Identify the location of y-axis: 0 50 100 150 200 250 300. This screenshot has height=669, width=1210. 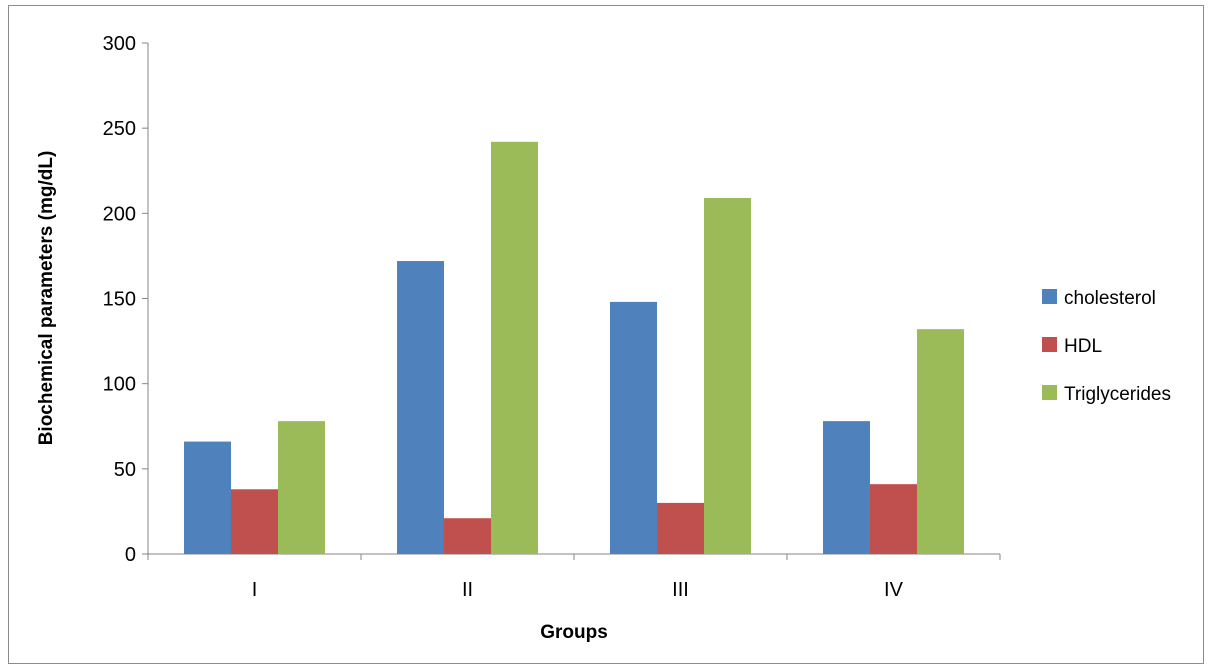
(126, 299).